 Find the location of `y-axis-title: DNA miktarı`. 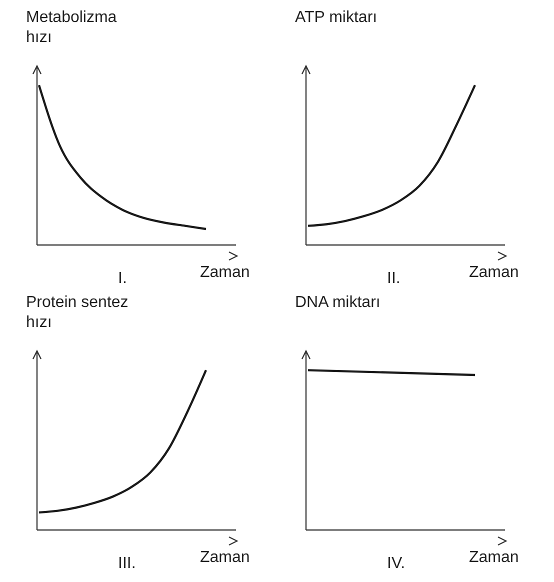

y-axis-title: DNA miktarı is located at coordinates (337, 303).